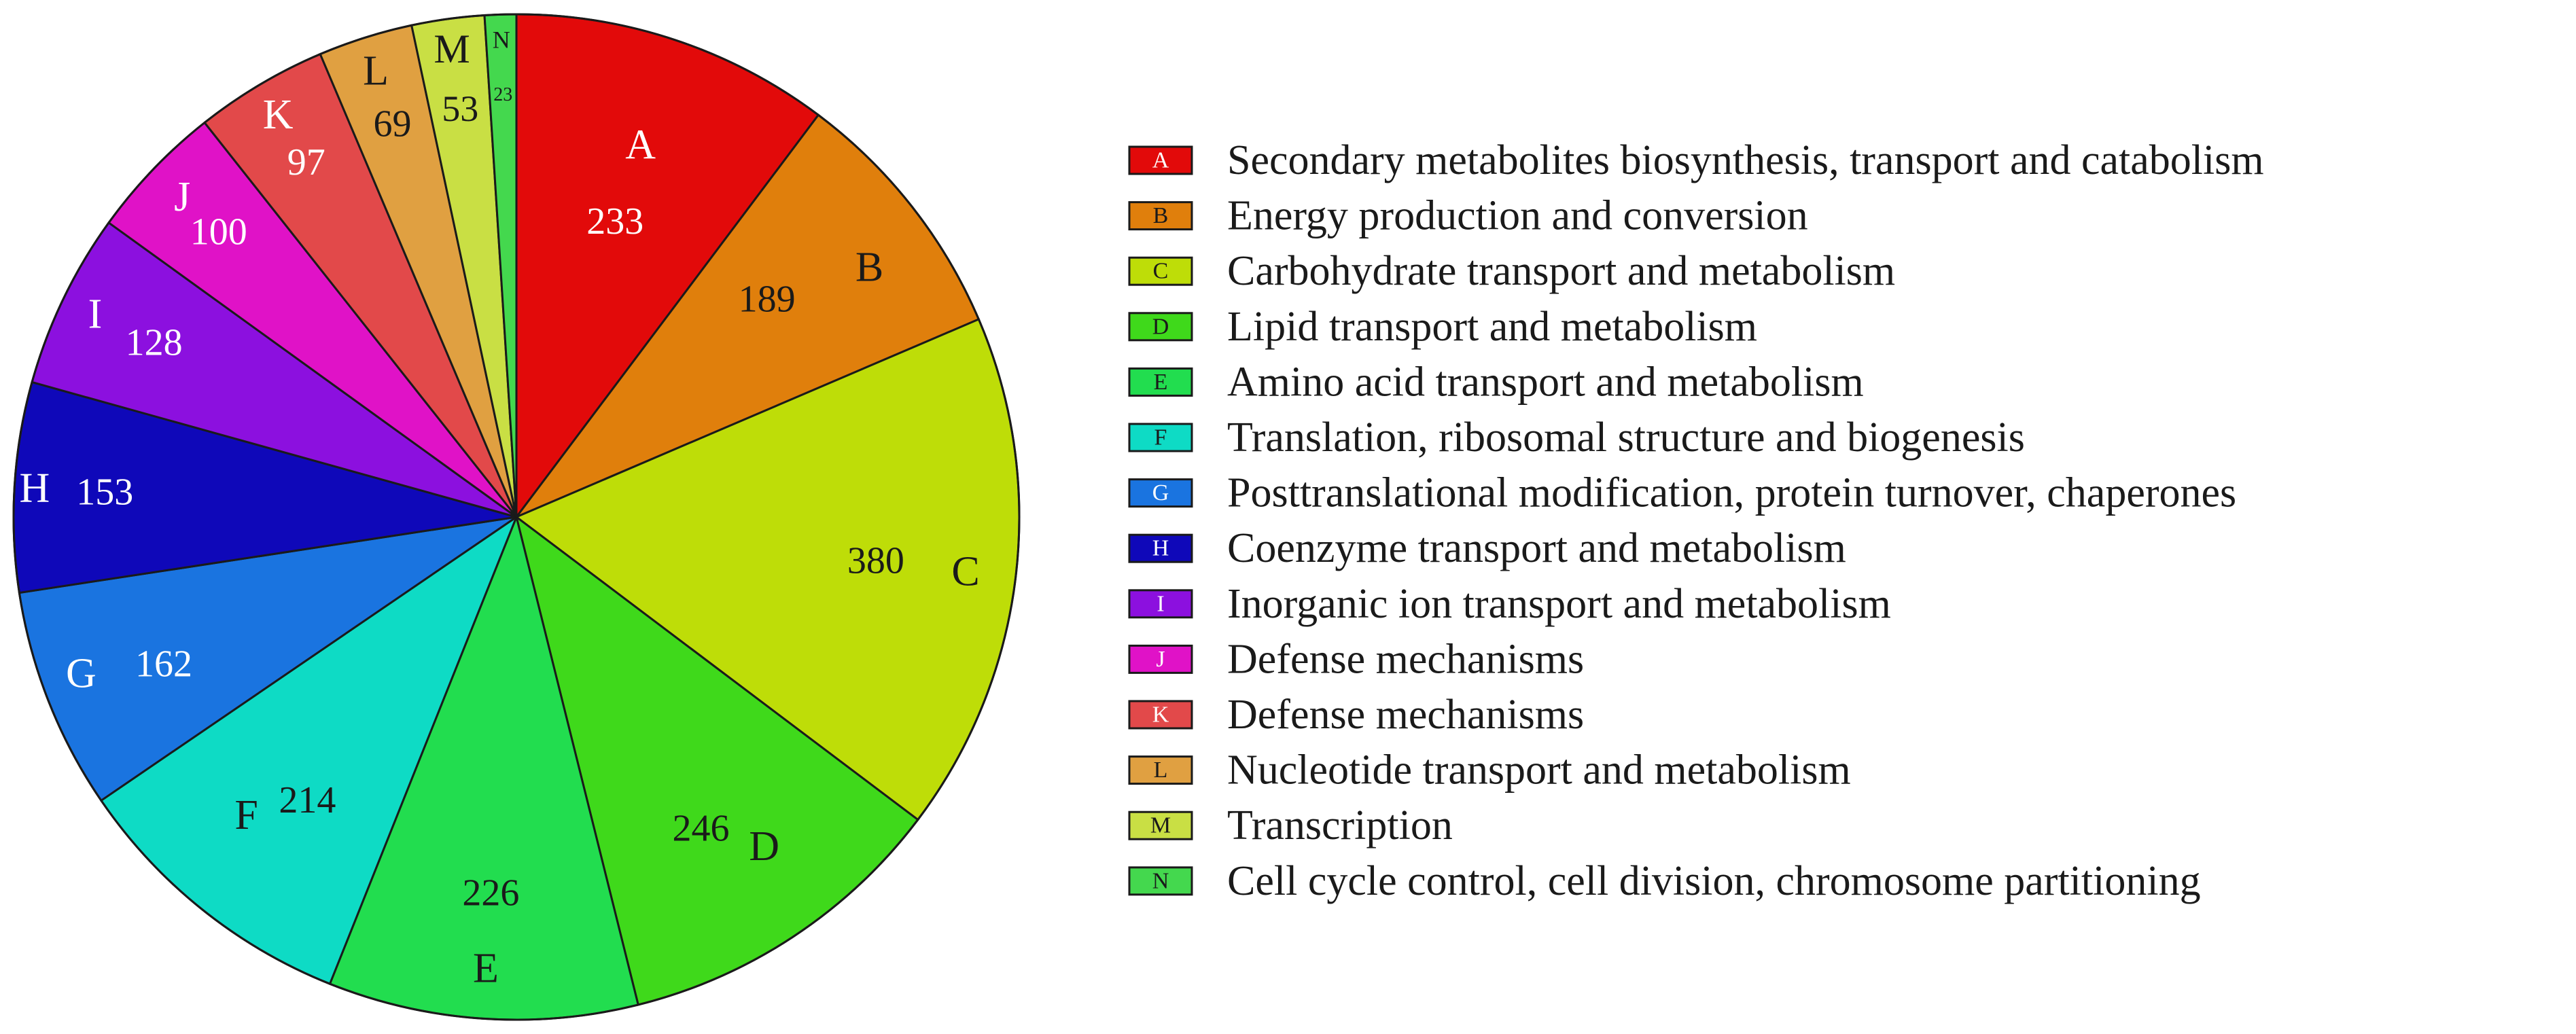  I want to click on legend-swatch-l, so click(1160, 770).